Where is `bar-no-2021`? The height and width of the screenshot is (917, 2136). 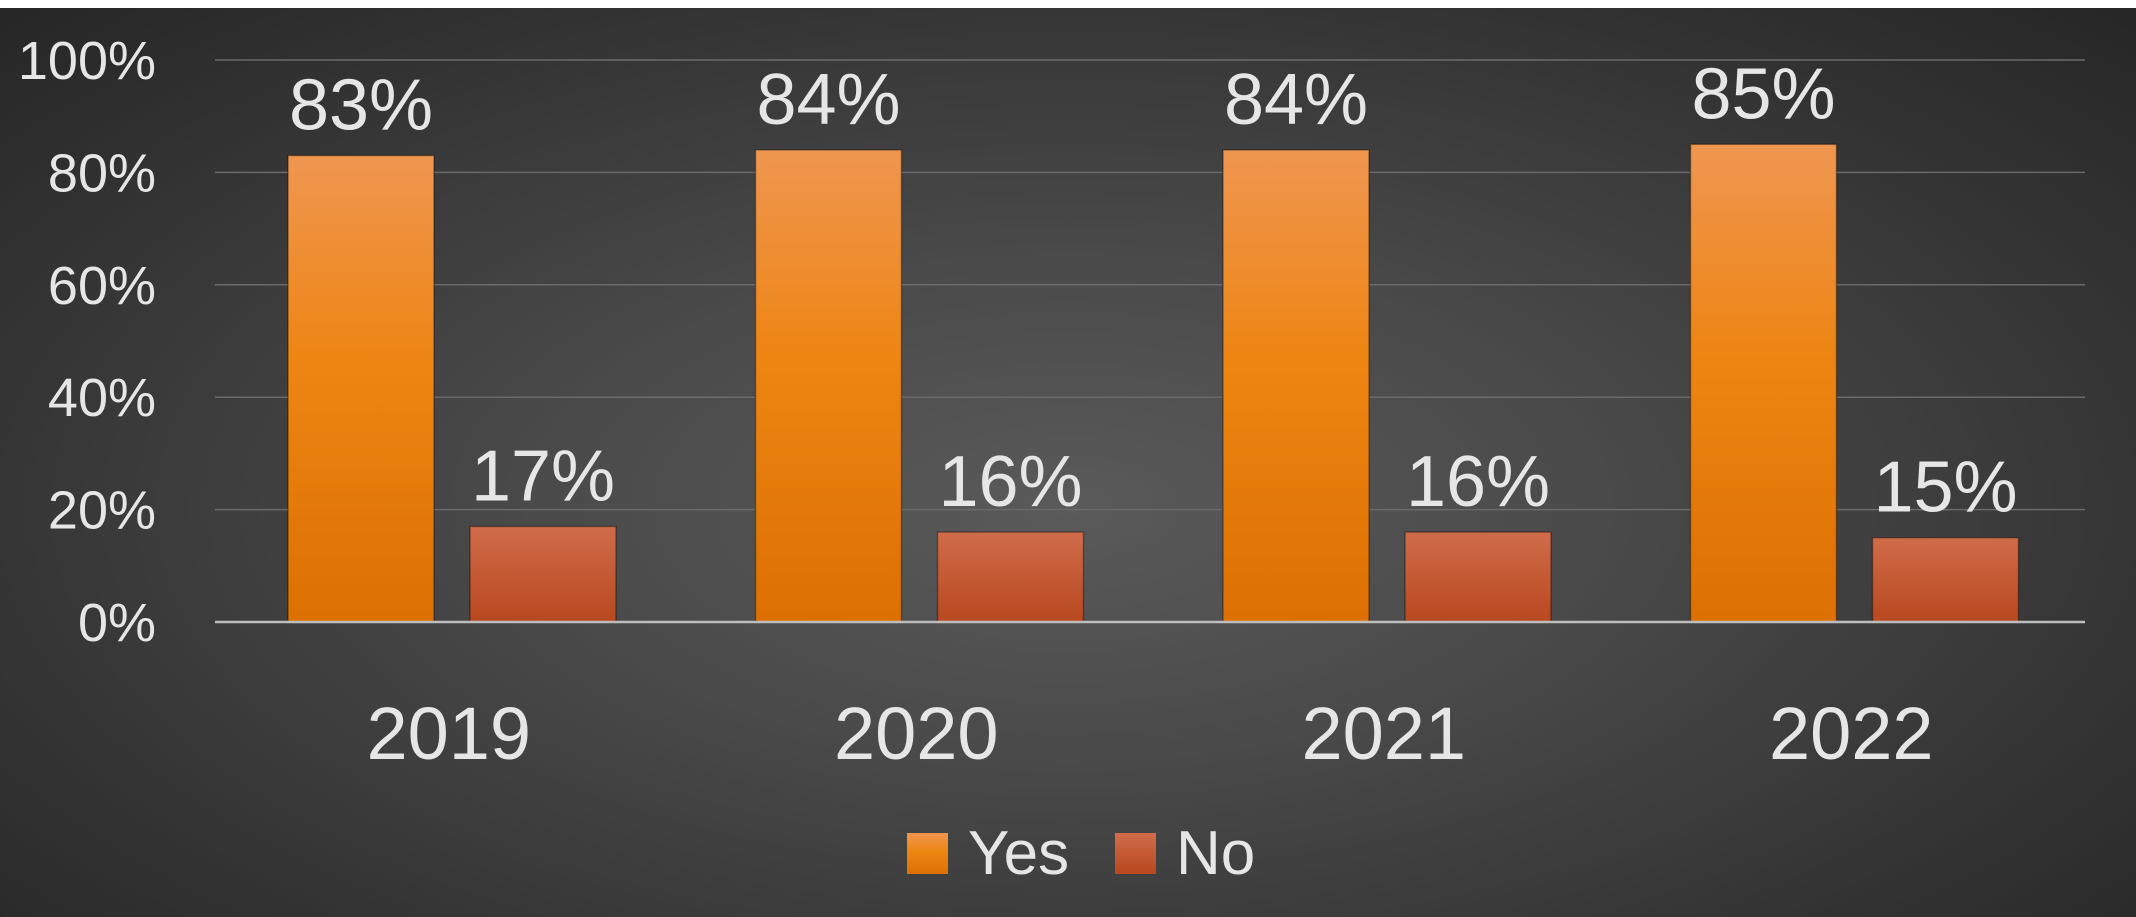
bar-no-2021 is located at coordinates (1478, 577).